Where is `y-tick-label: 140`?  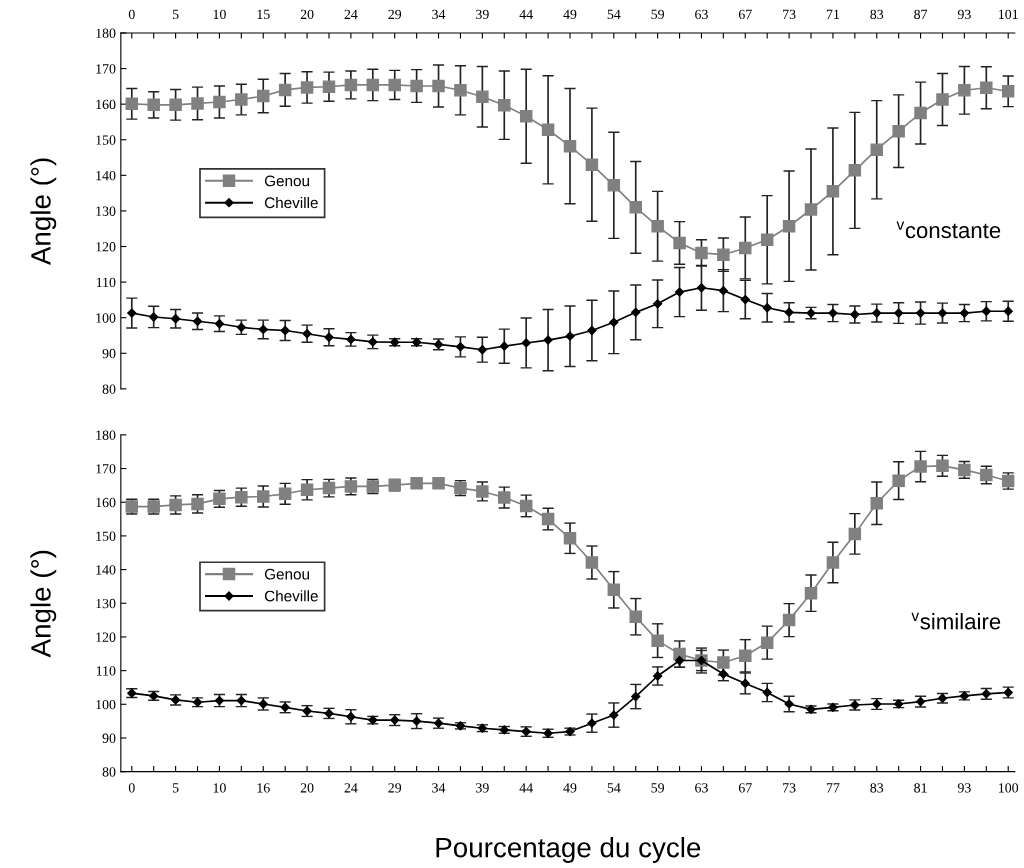
y-tick-label: 140 is located at coordinates (106, 570).